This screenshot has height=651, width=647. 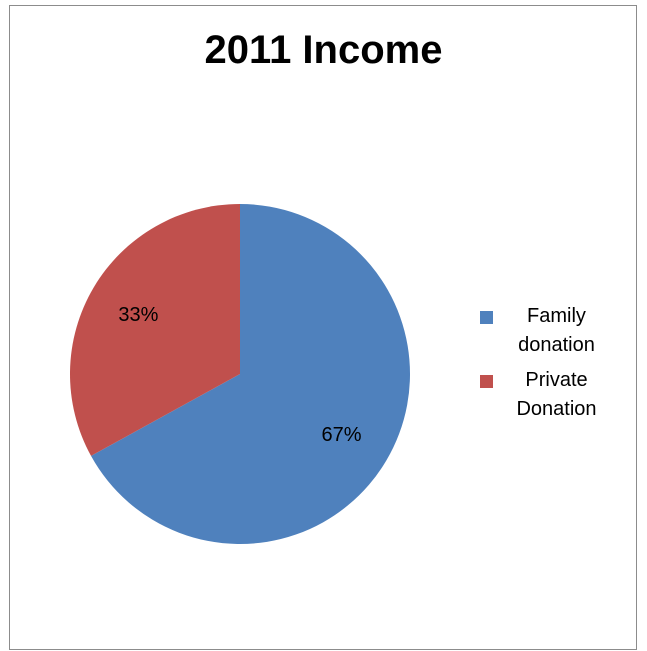 I want to click on legend: Family donation Private Donation, so click(x=547, y=366).